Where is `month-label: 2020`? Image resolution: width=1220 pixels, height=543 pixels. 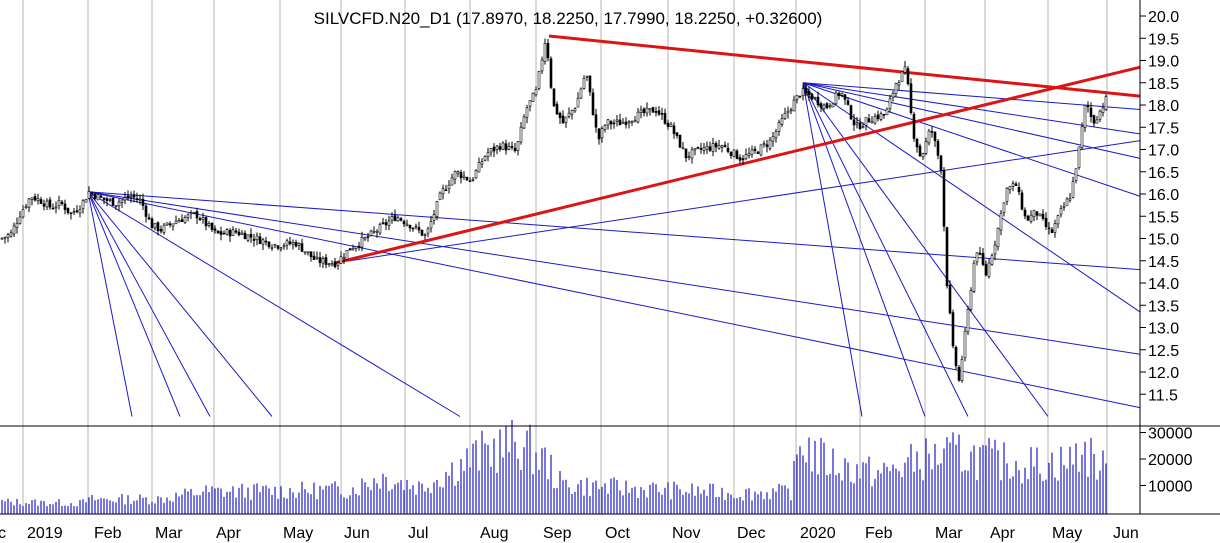 month-label: 2020 is located at coordinates (818, 533).